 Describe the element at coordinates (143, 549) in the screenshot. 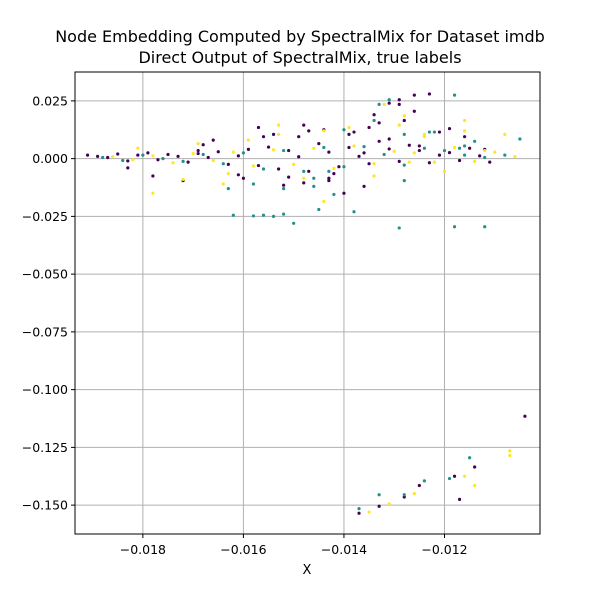

I see `x-tick-label: −0.018` at that location.